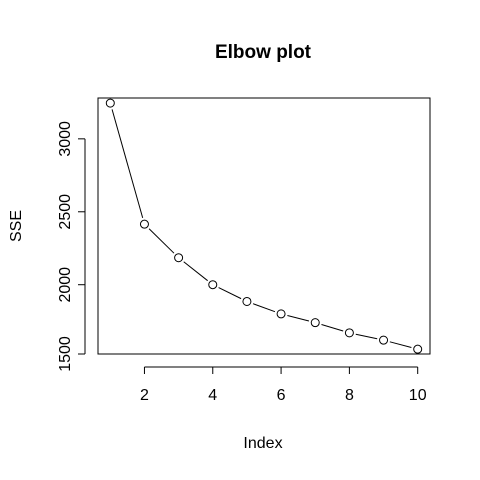 Image resolution: width=480 pixels, height=480 pixels. Describe the element at coordinates (212, 395) in the screenshot. I see `x-tick-label: 4` at that location.